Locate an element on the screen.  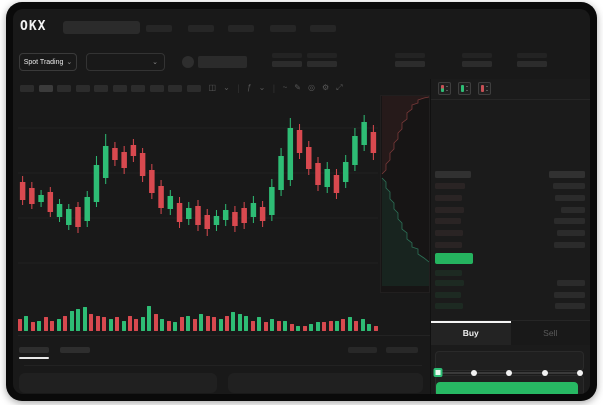
orderbook-combined-view is located at coordinates (444, 88).